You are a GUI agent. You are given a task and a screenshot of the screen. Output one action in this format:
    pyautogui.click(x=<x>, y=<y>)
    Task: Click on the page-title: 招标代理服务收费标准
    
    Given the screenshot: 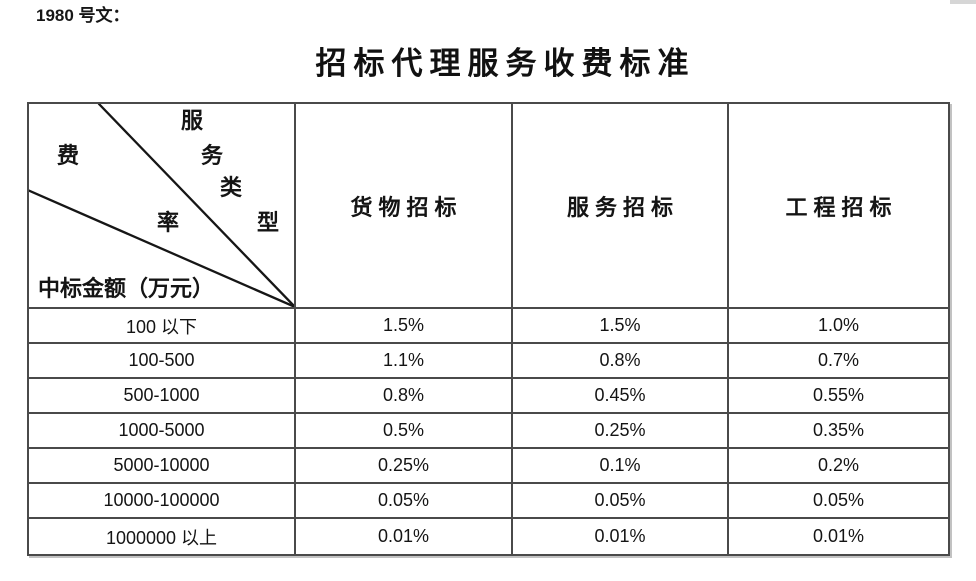 What is the action you would take?
    pyautogui.click(x=505, y=63)
    